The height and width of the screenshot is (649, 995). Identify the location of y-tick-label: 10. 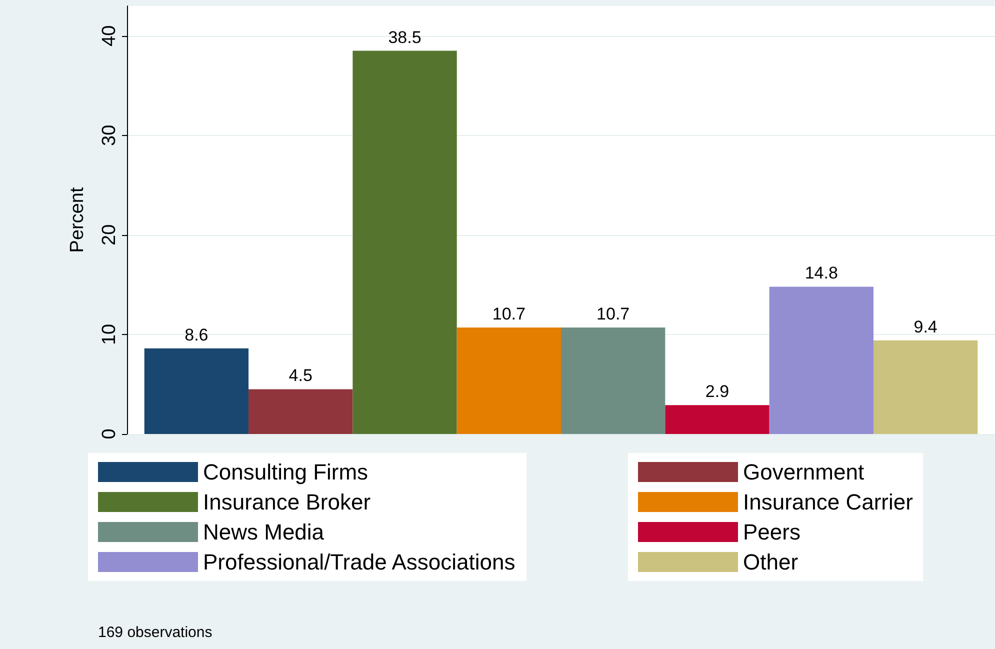
(109, 335).